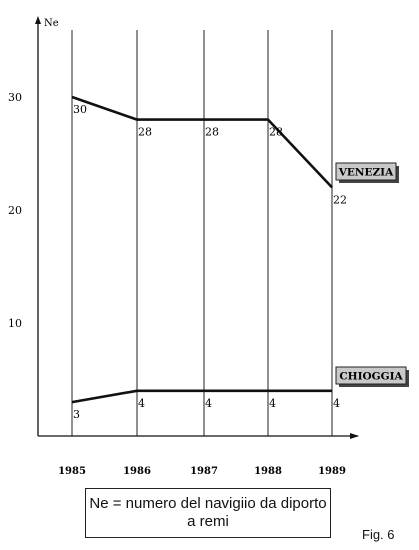  I want to click on point-label-chioggia-1989: 4, so click(336, 403).